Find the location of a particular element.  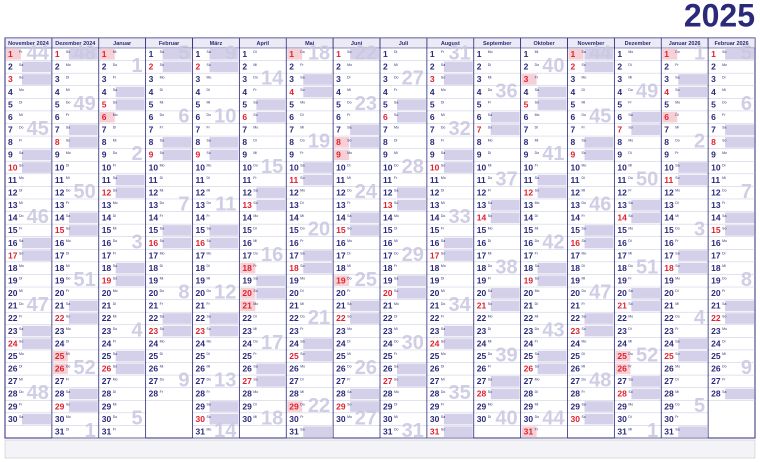

day-number: 6 is located at coordinates (104, 117).